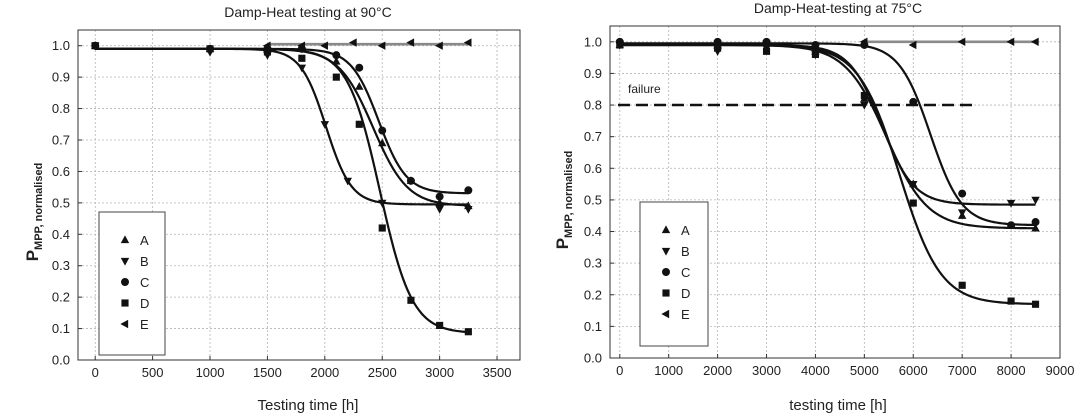 This screenshot has height=417, width=1080. I want to click on chart-90c-xtick-label-5: 2500, so click(382, 372).